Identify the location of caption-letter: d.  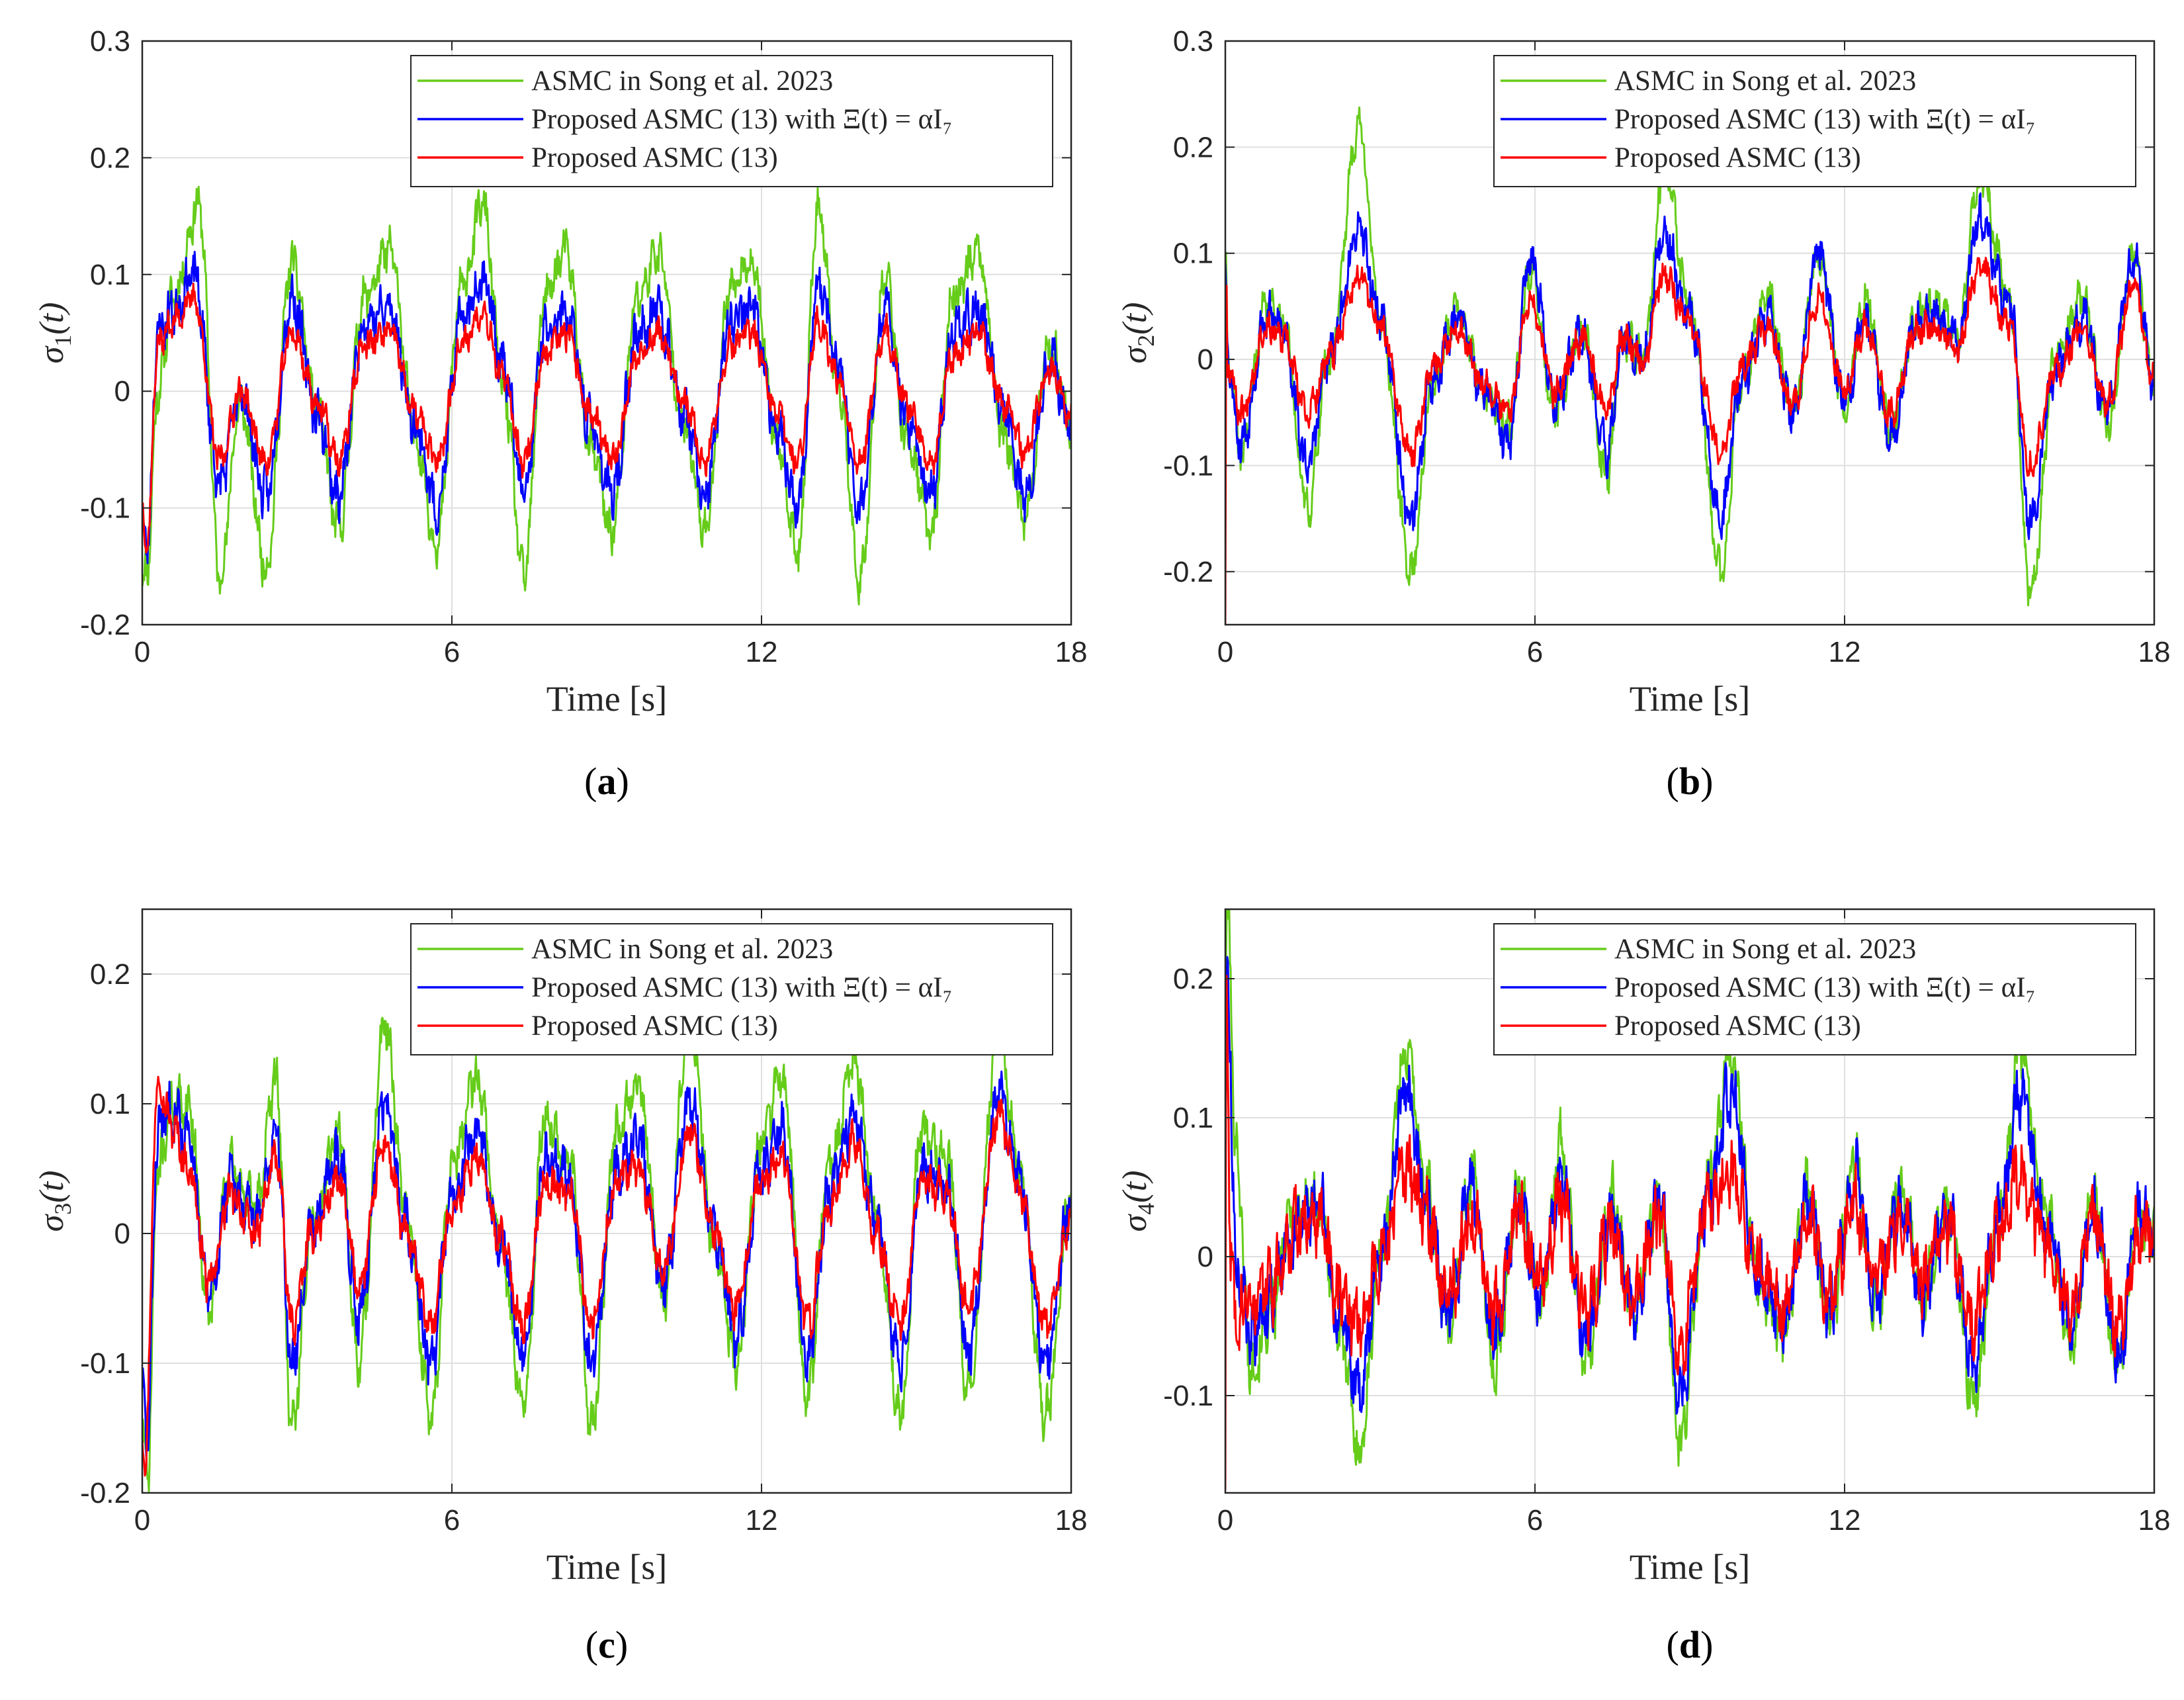
(1690, 1644).